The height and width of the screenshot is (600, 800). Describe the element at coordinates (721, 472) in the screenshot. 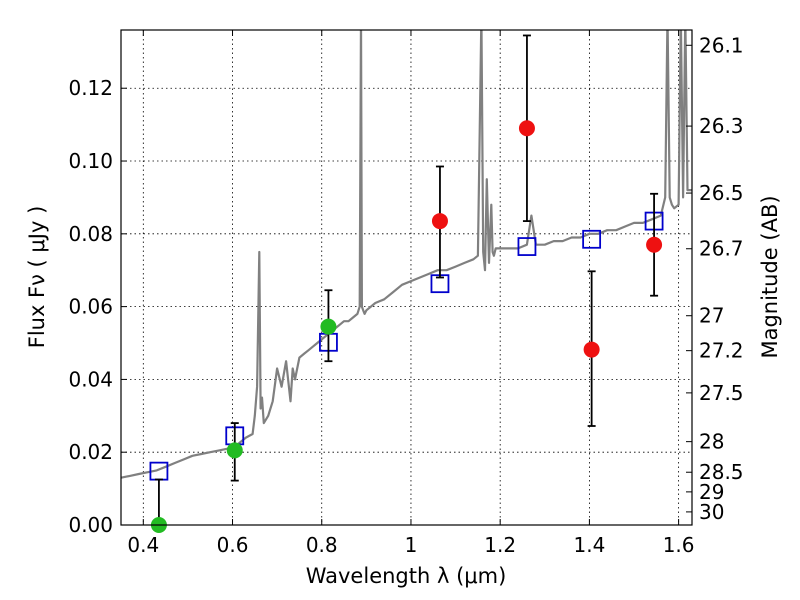

I see `y2-tick-label: 28.5` at that location.